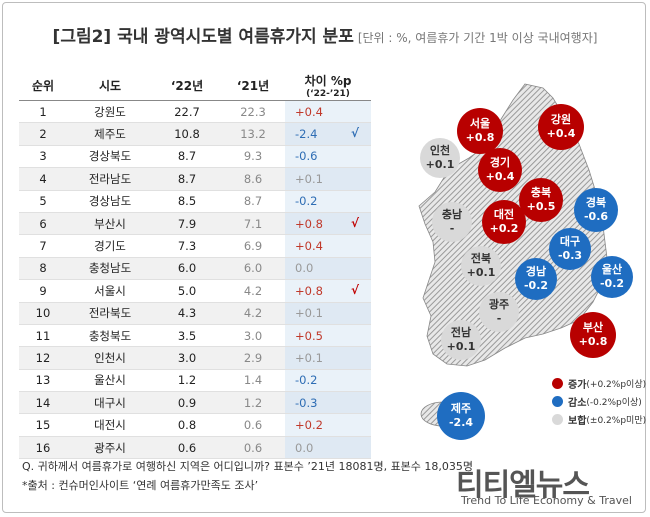  What do you see at coordinates (328, 134) in the screenshot?
I see `cell-diff: -2.4 √` at bounding box center [328, 134].